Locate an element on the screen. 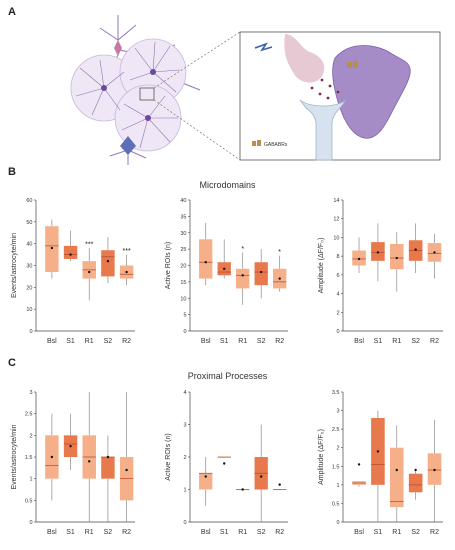 The width and height of the screenshot is (455, 550). y-tick-label: 35 is located at coordinates (183, 217).